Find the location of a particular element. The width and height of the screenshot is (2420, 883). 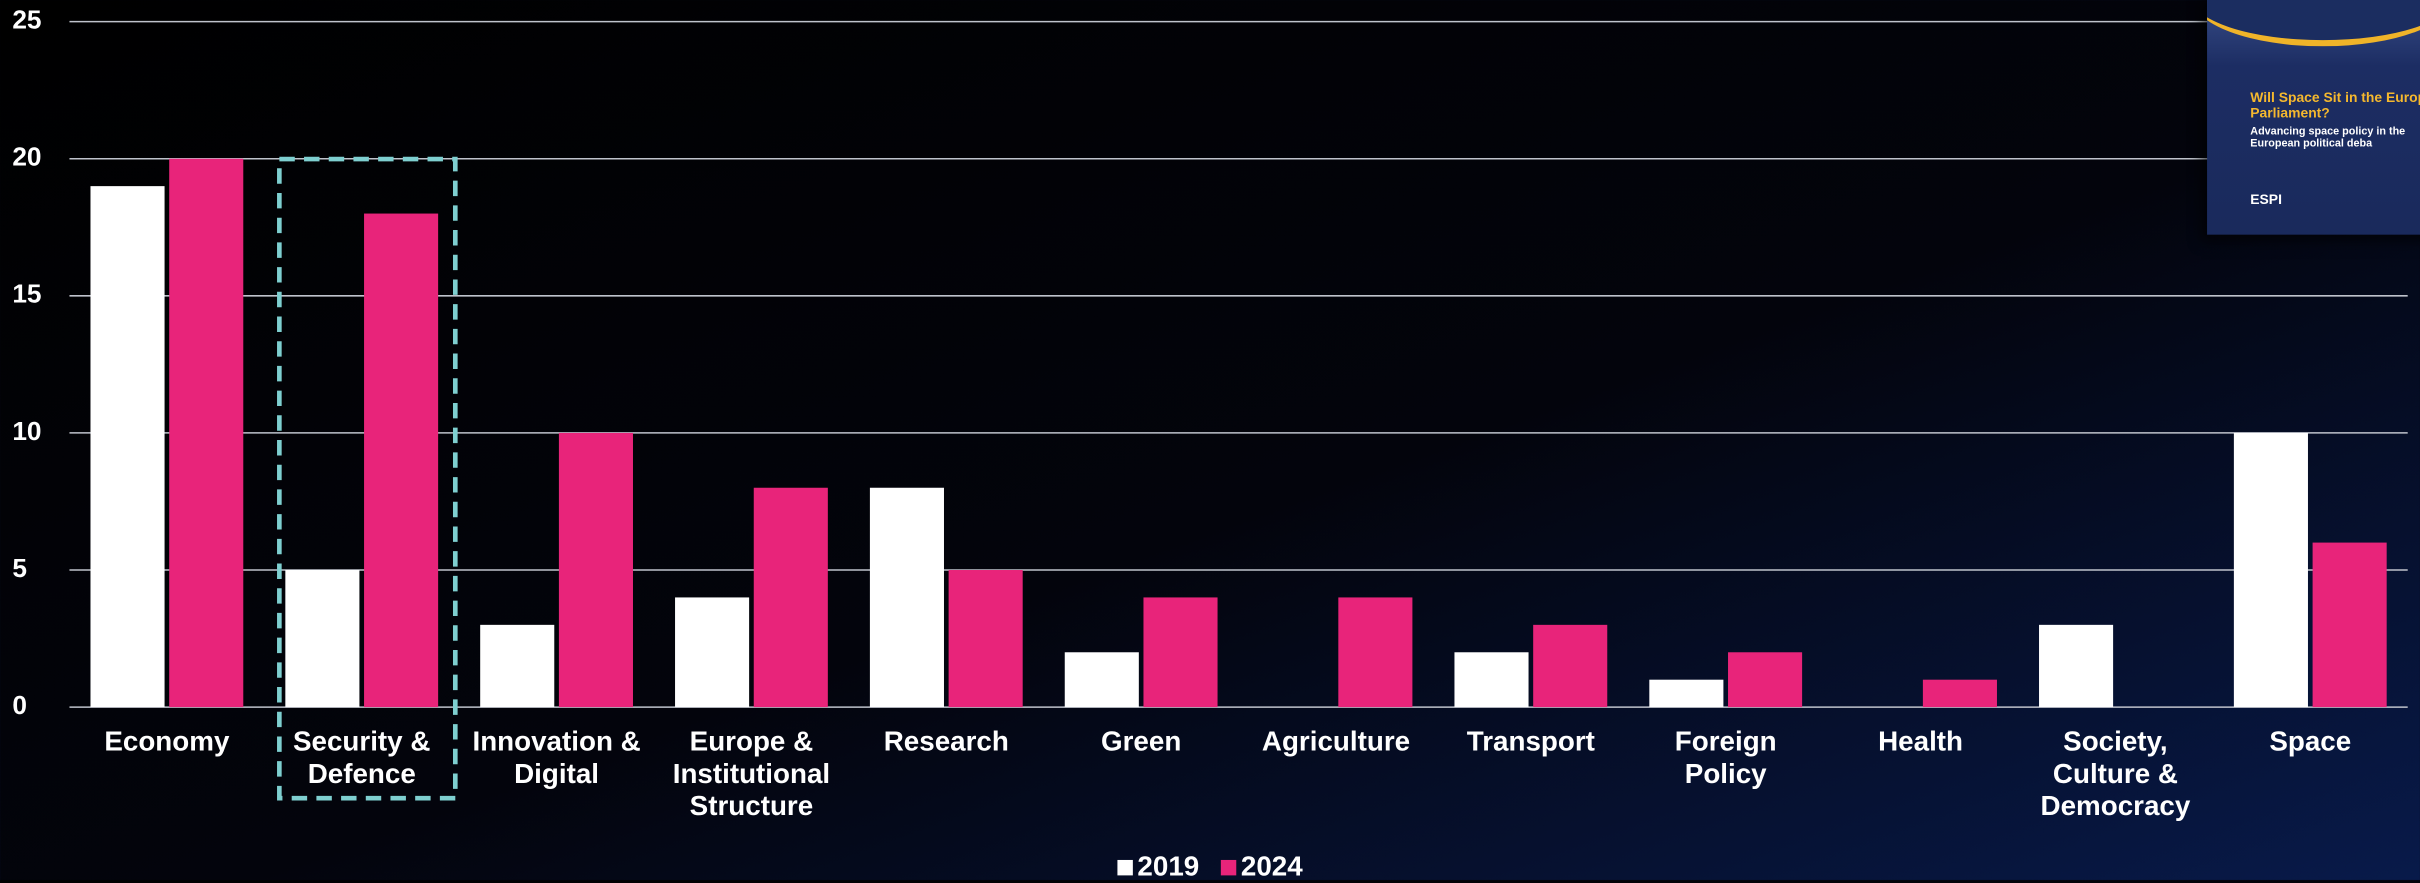

y-tick-label: 0 is located at coordinates (19, 705).